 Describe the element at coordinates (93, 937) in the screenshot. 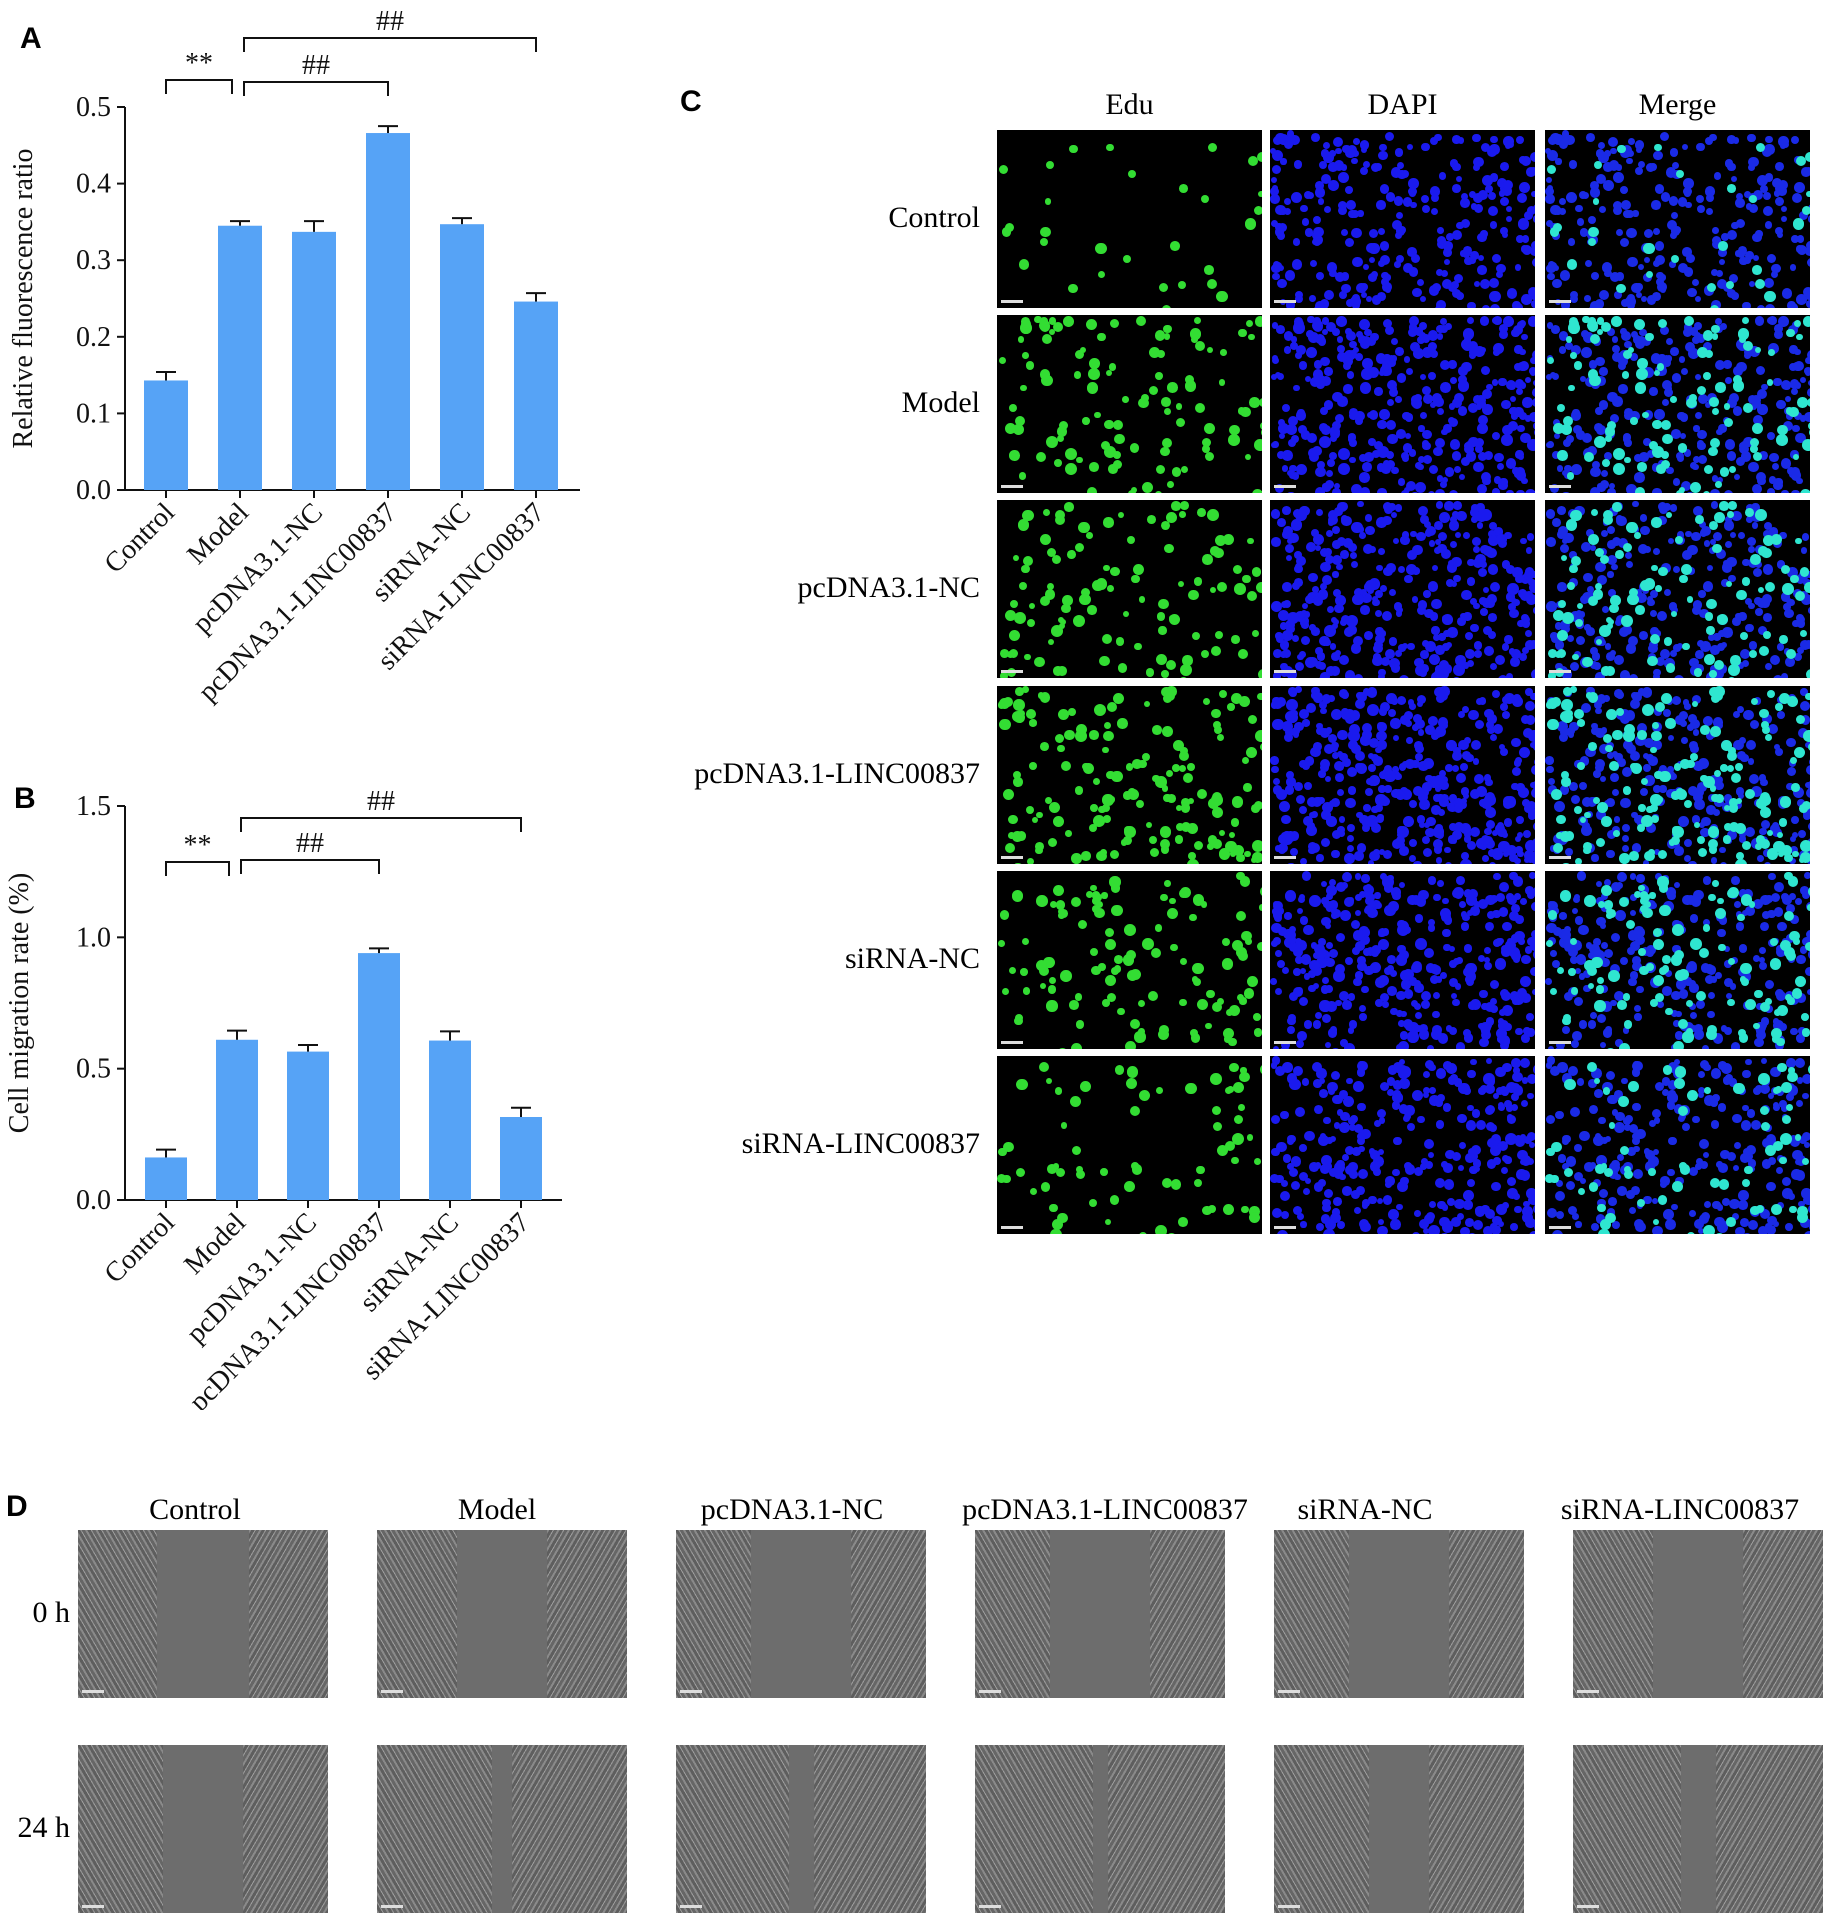

I see `y-tick-label: 1.0` at that location.